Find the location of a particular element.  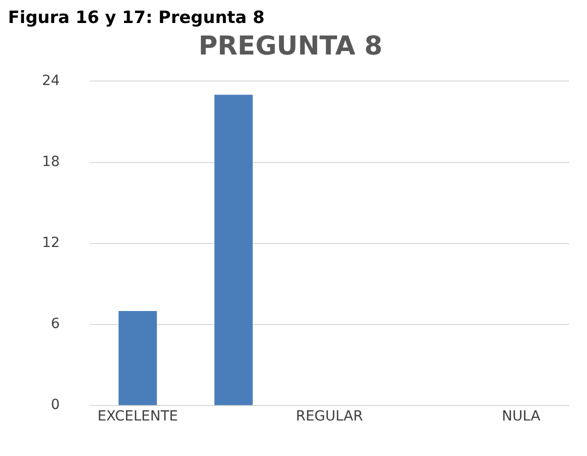

text: Figura 16 y 17: Pregunta 8 is located at coordinates (137, 18).